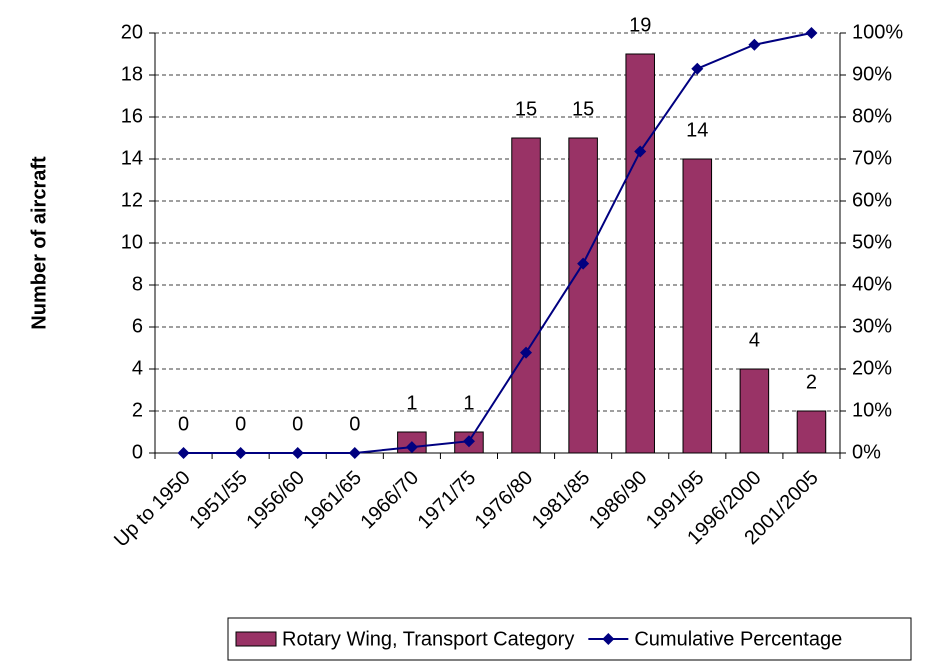 This screenshot has width=947, height=666. I want to click on legend-label: Rotary Wing, Transport Category, so click(428, 639).